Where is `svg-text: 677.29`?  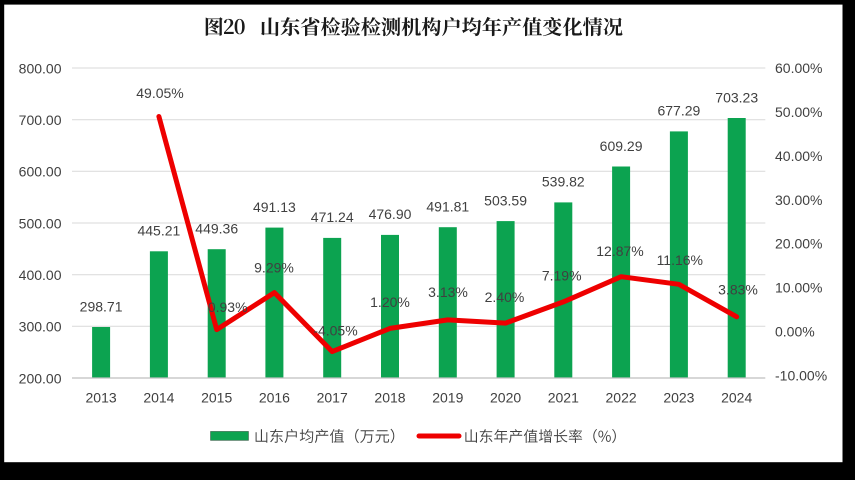 svg-text: 677.29 is located at coordinates (678, 111).